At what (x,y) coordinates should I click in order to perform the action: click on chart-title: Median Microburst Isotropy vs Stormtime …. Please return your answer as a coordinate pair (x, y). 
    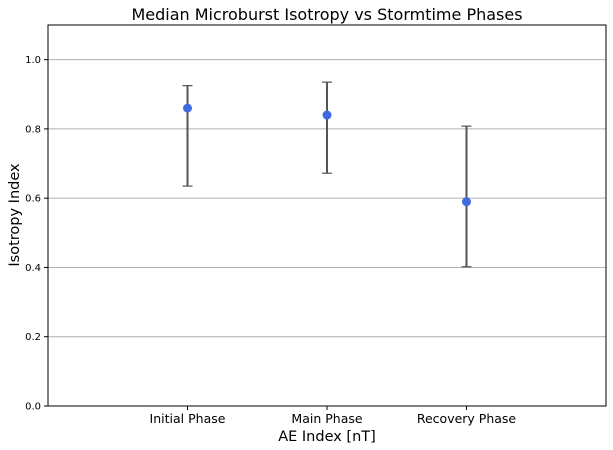
    Looking at the image, I should click on (326, 14).